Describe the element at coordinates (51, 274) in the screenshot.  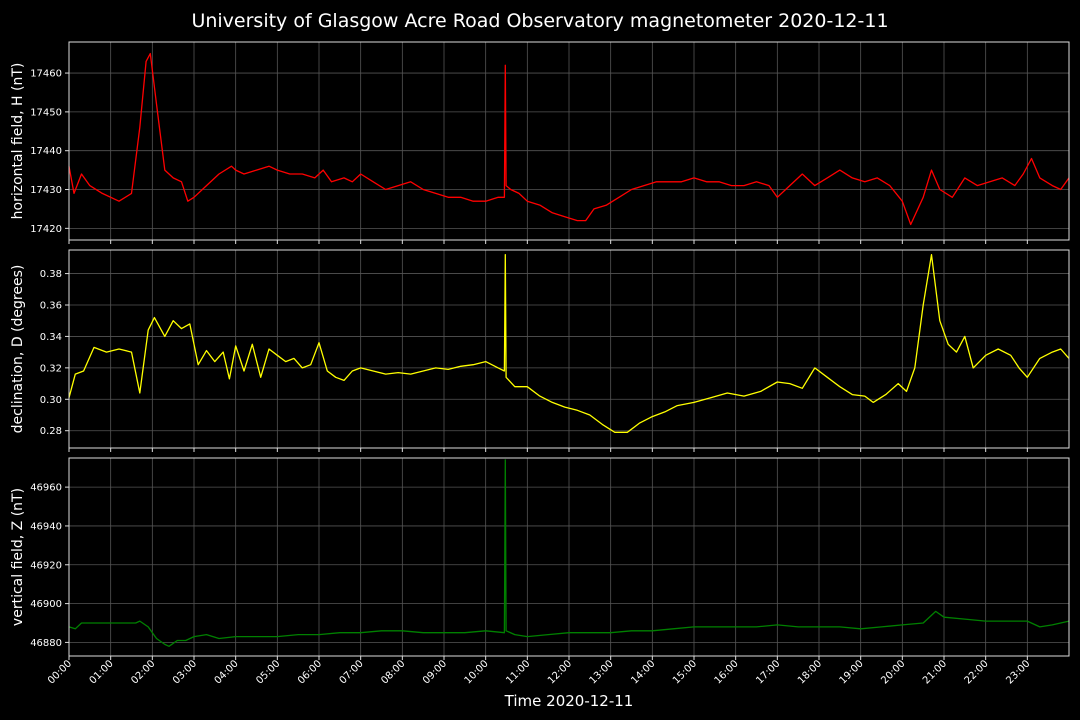
I see `y-tick-label: 0.38` at that location.